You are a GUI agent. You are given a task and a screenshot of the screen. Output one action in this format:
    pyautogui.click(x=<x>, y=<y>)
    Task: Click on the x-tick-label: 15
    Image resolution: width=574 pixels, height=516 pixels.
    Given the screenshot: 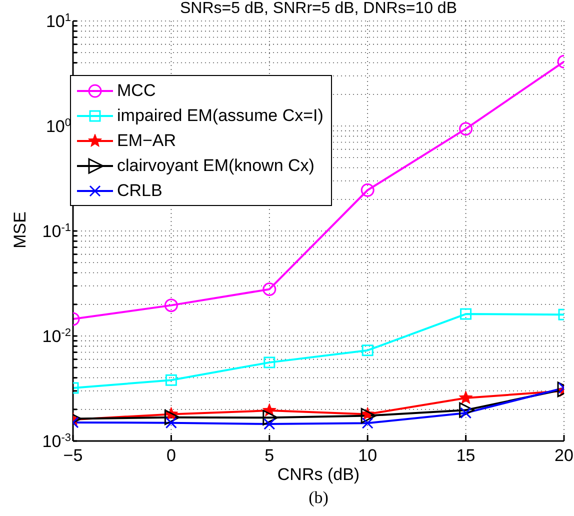 What is the action you would take?
    pyautogui.click(x=466, y=456)
    